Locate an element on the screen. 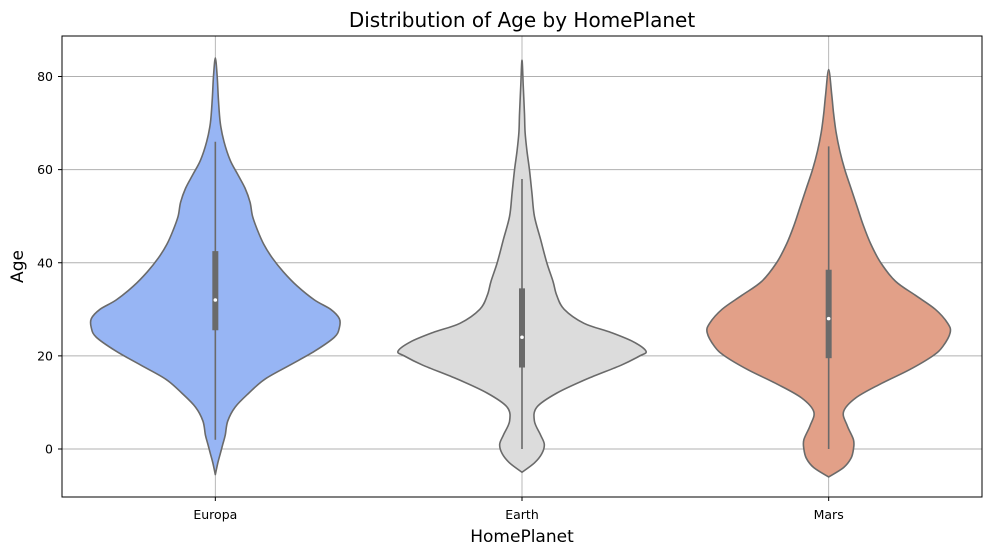 The image size is (1002, 556). iqr-box-europa is located at coordinates (215, 291).